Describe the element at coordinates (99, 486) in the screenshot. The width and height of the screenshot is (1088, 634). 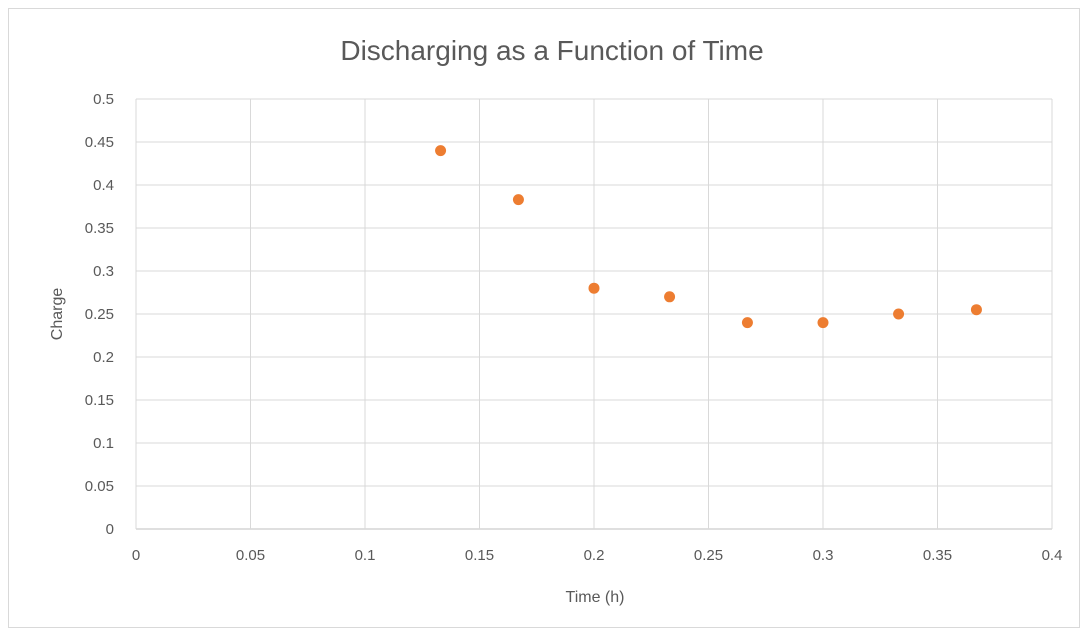
I see `y-tick-label: 0.05` at that location.